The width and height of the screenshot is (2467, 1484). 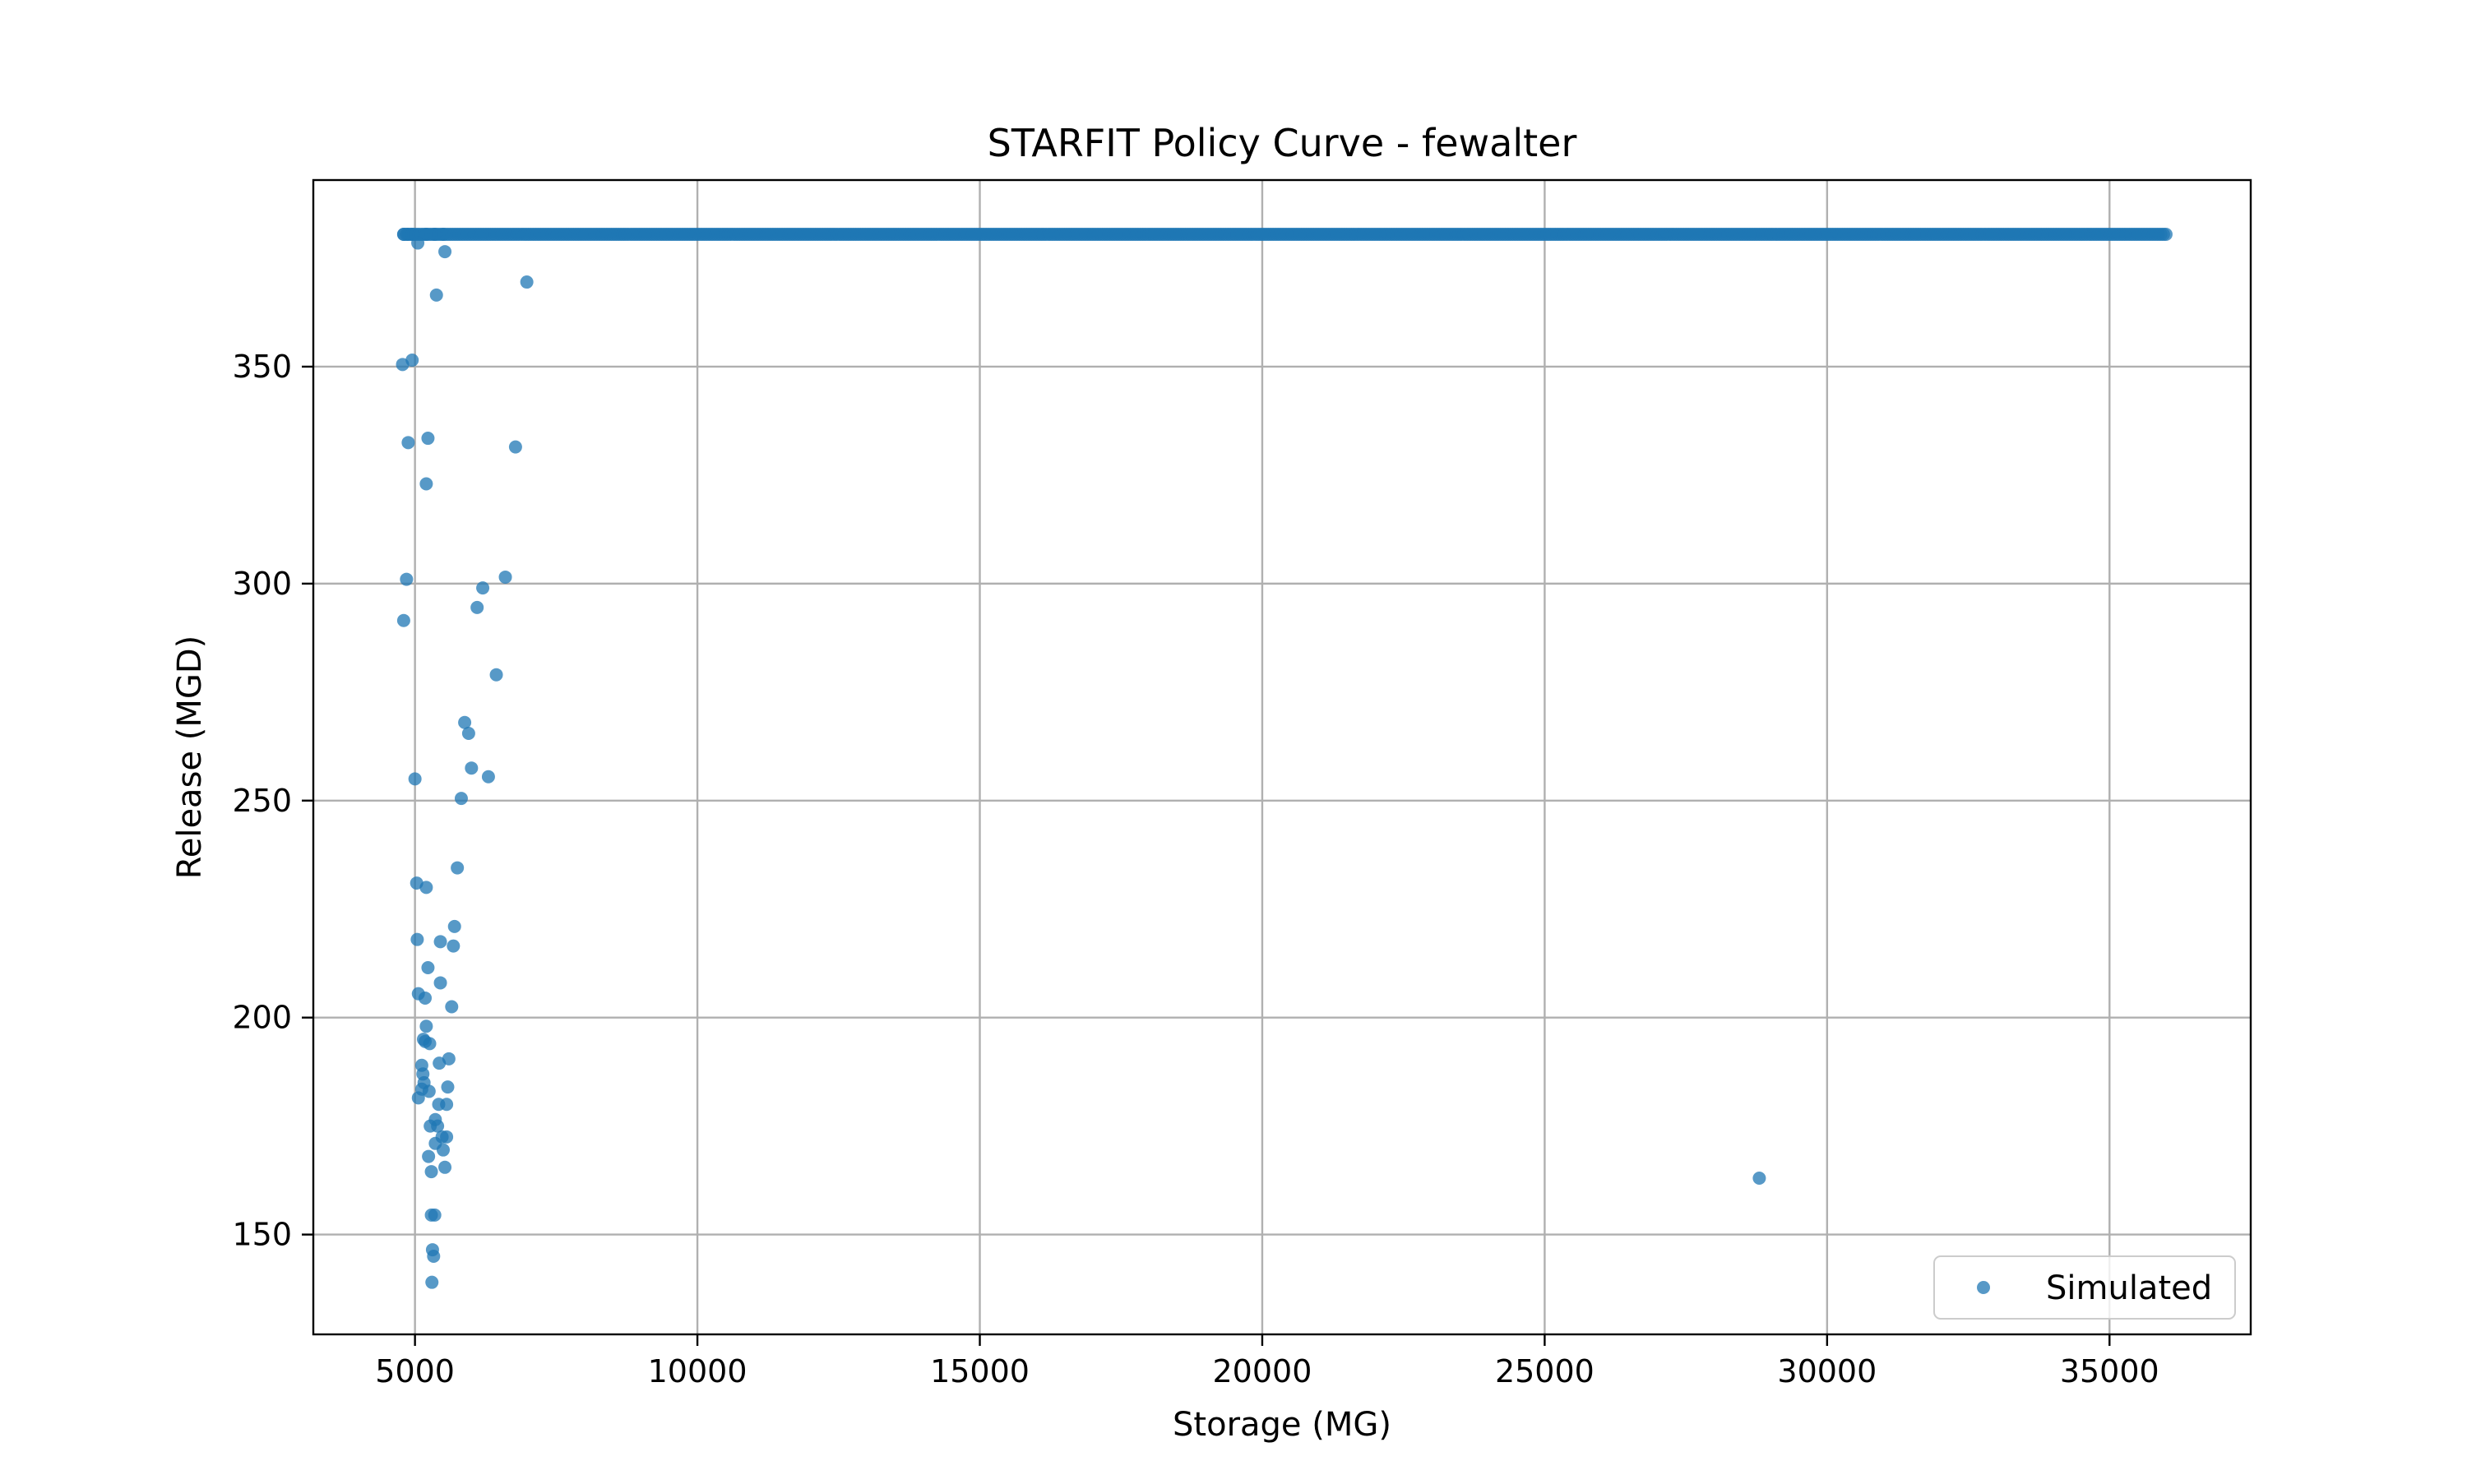 I want to click on y-tick-label: 300, so click(x=262, y=584).